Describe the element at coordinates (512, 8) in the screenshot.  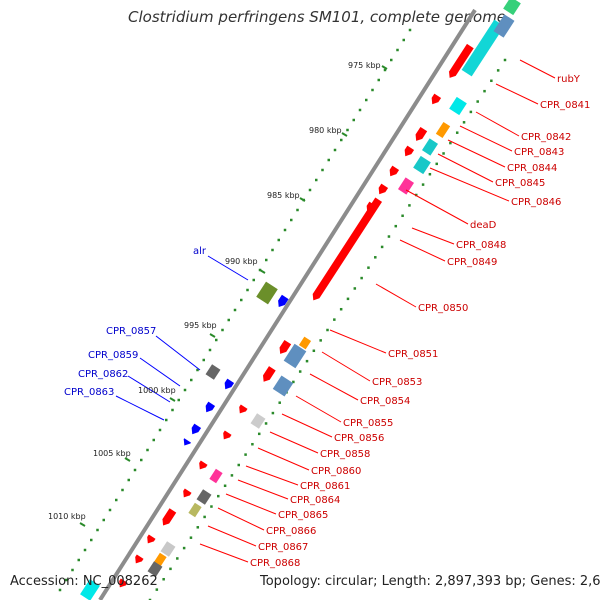
I see `gene-block-green` at that location.